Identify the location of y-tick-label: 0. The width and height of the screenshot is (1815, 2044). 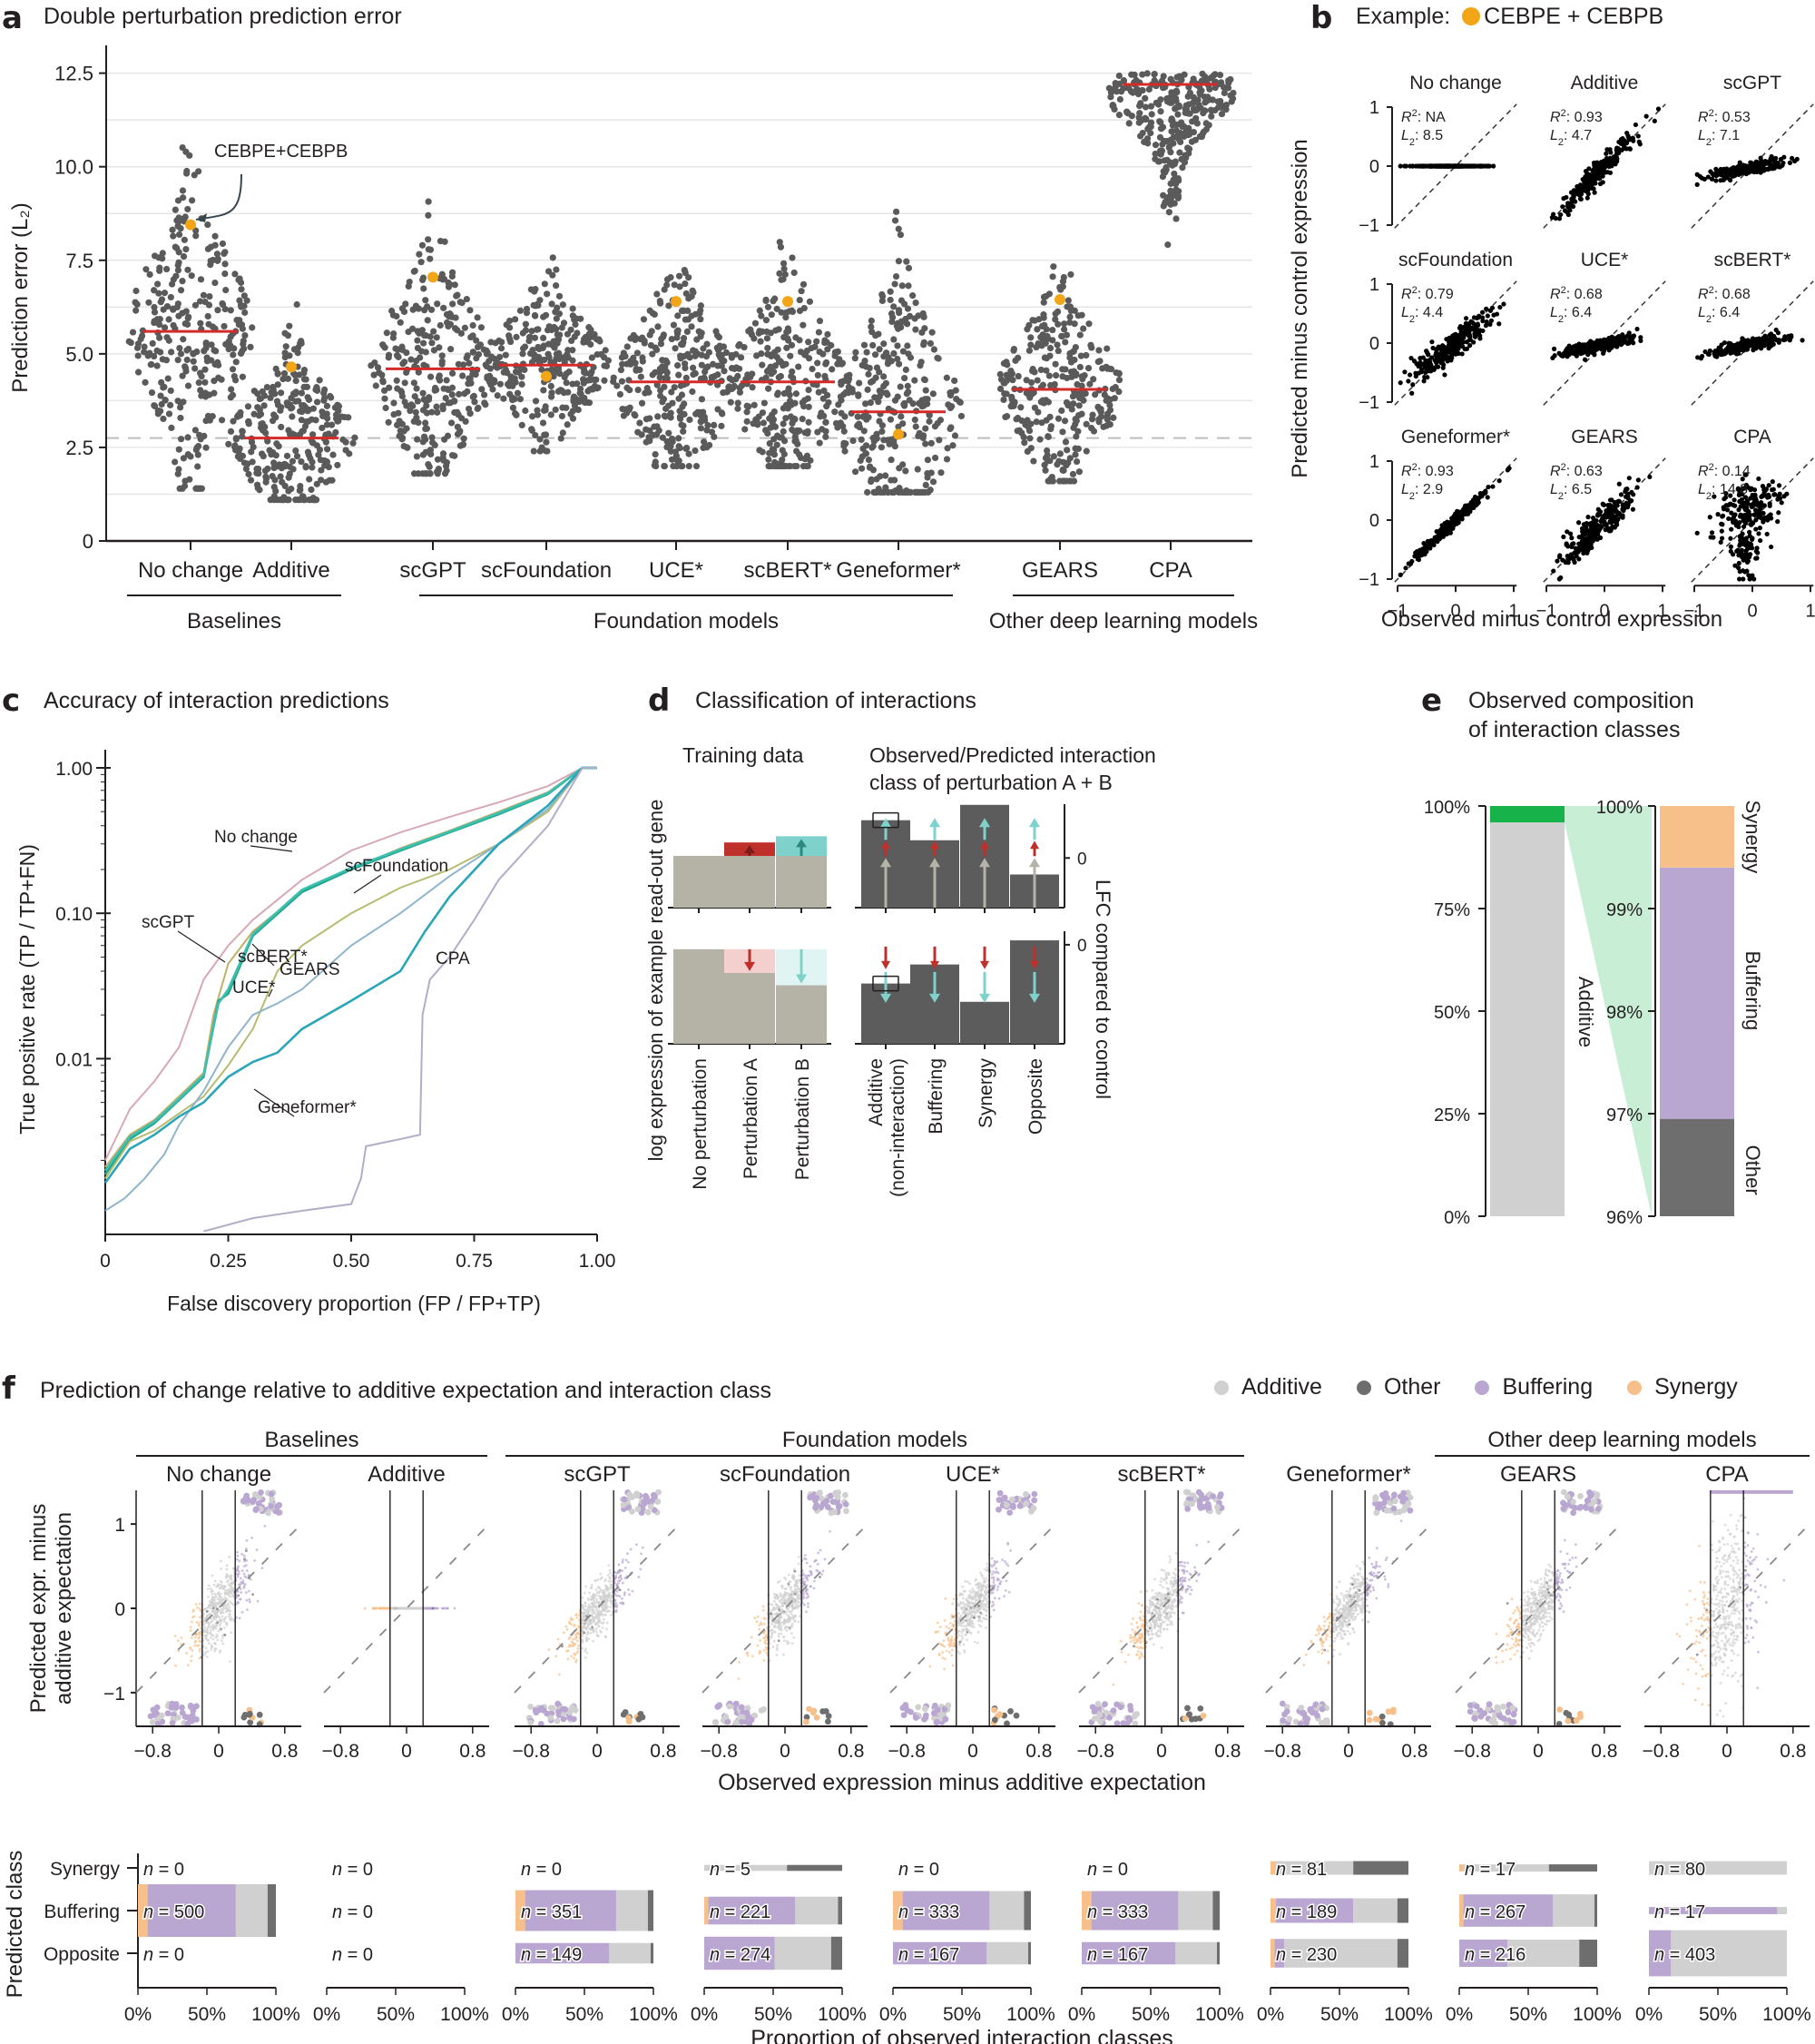
(88, 541).